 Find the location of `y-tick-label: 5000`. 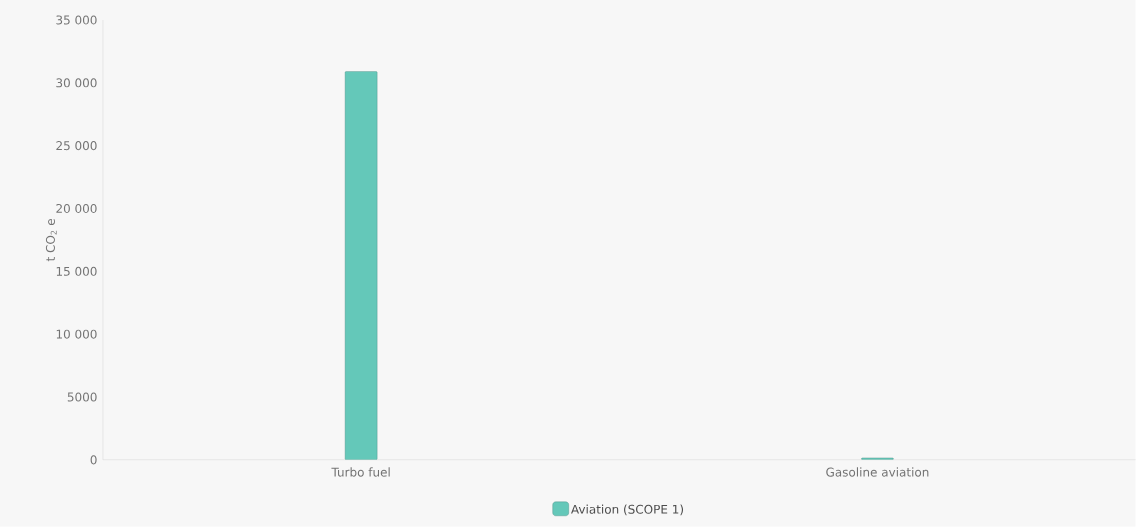

y-tick-label: 5000 is located at coordinates (82, 397).